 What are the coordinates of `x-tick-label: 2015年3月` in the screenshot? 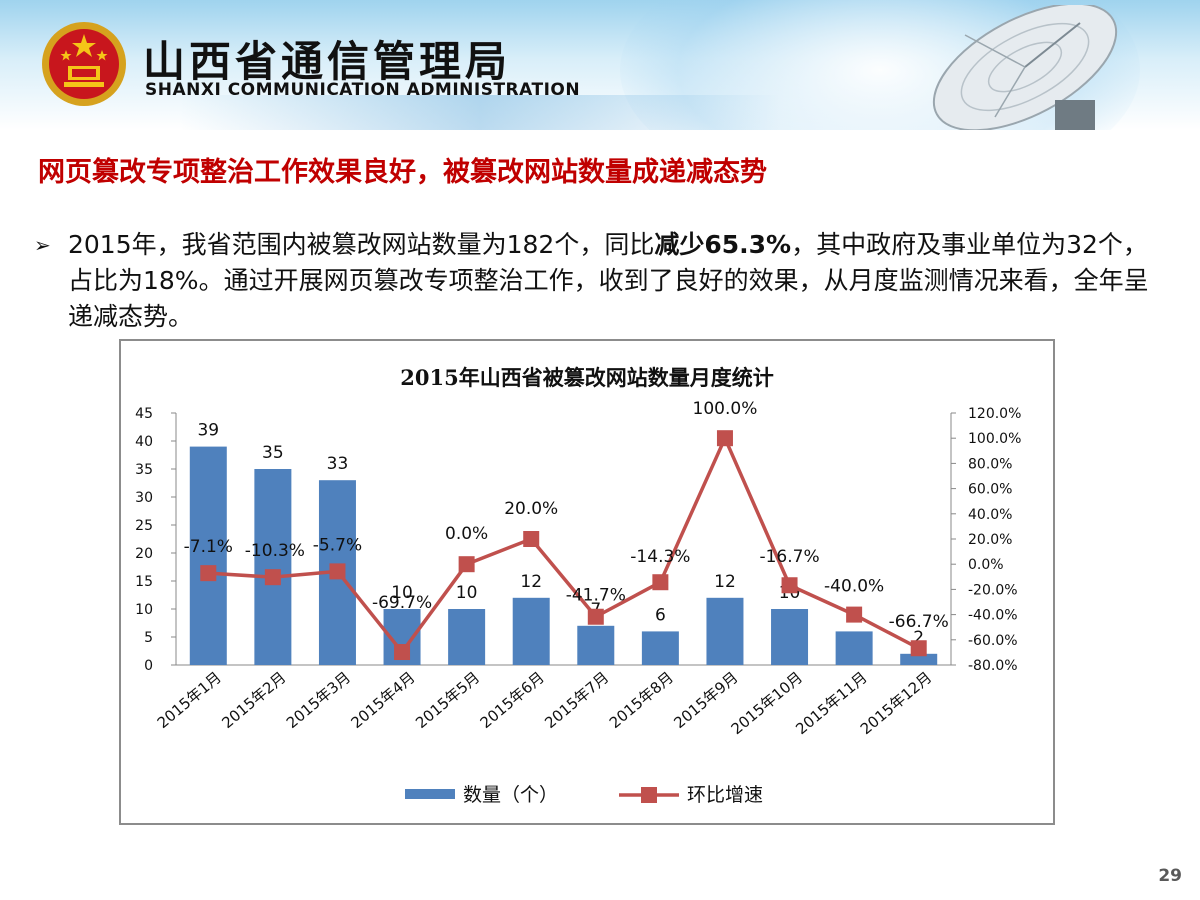 It's located at (318, 700).